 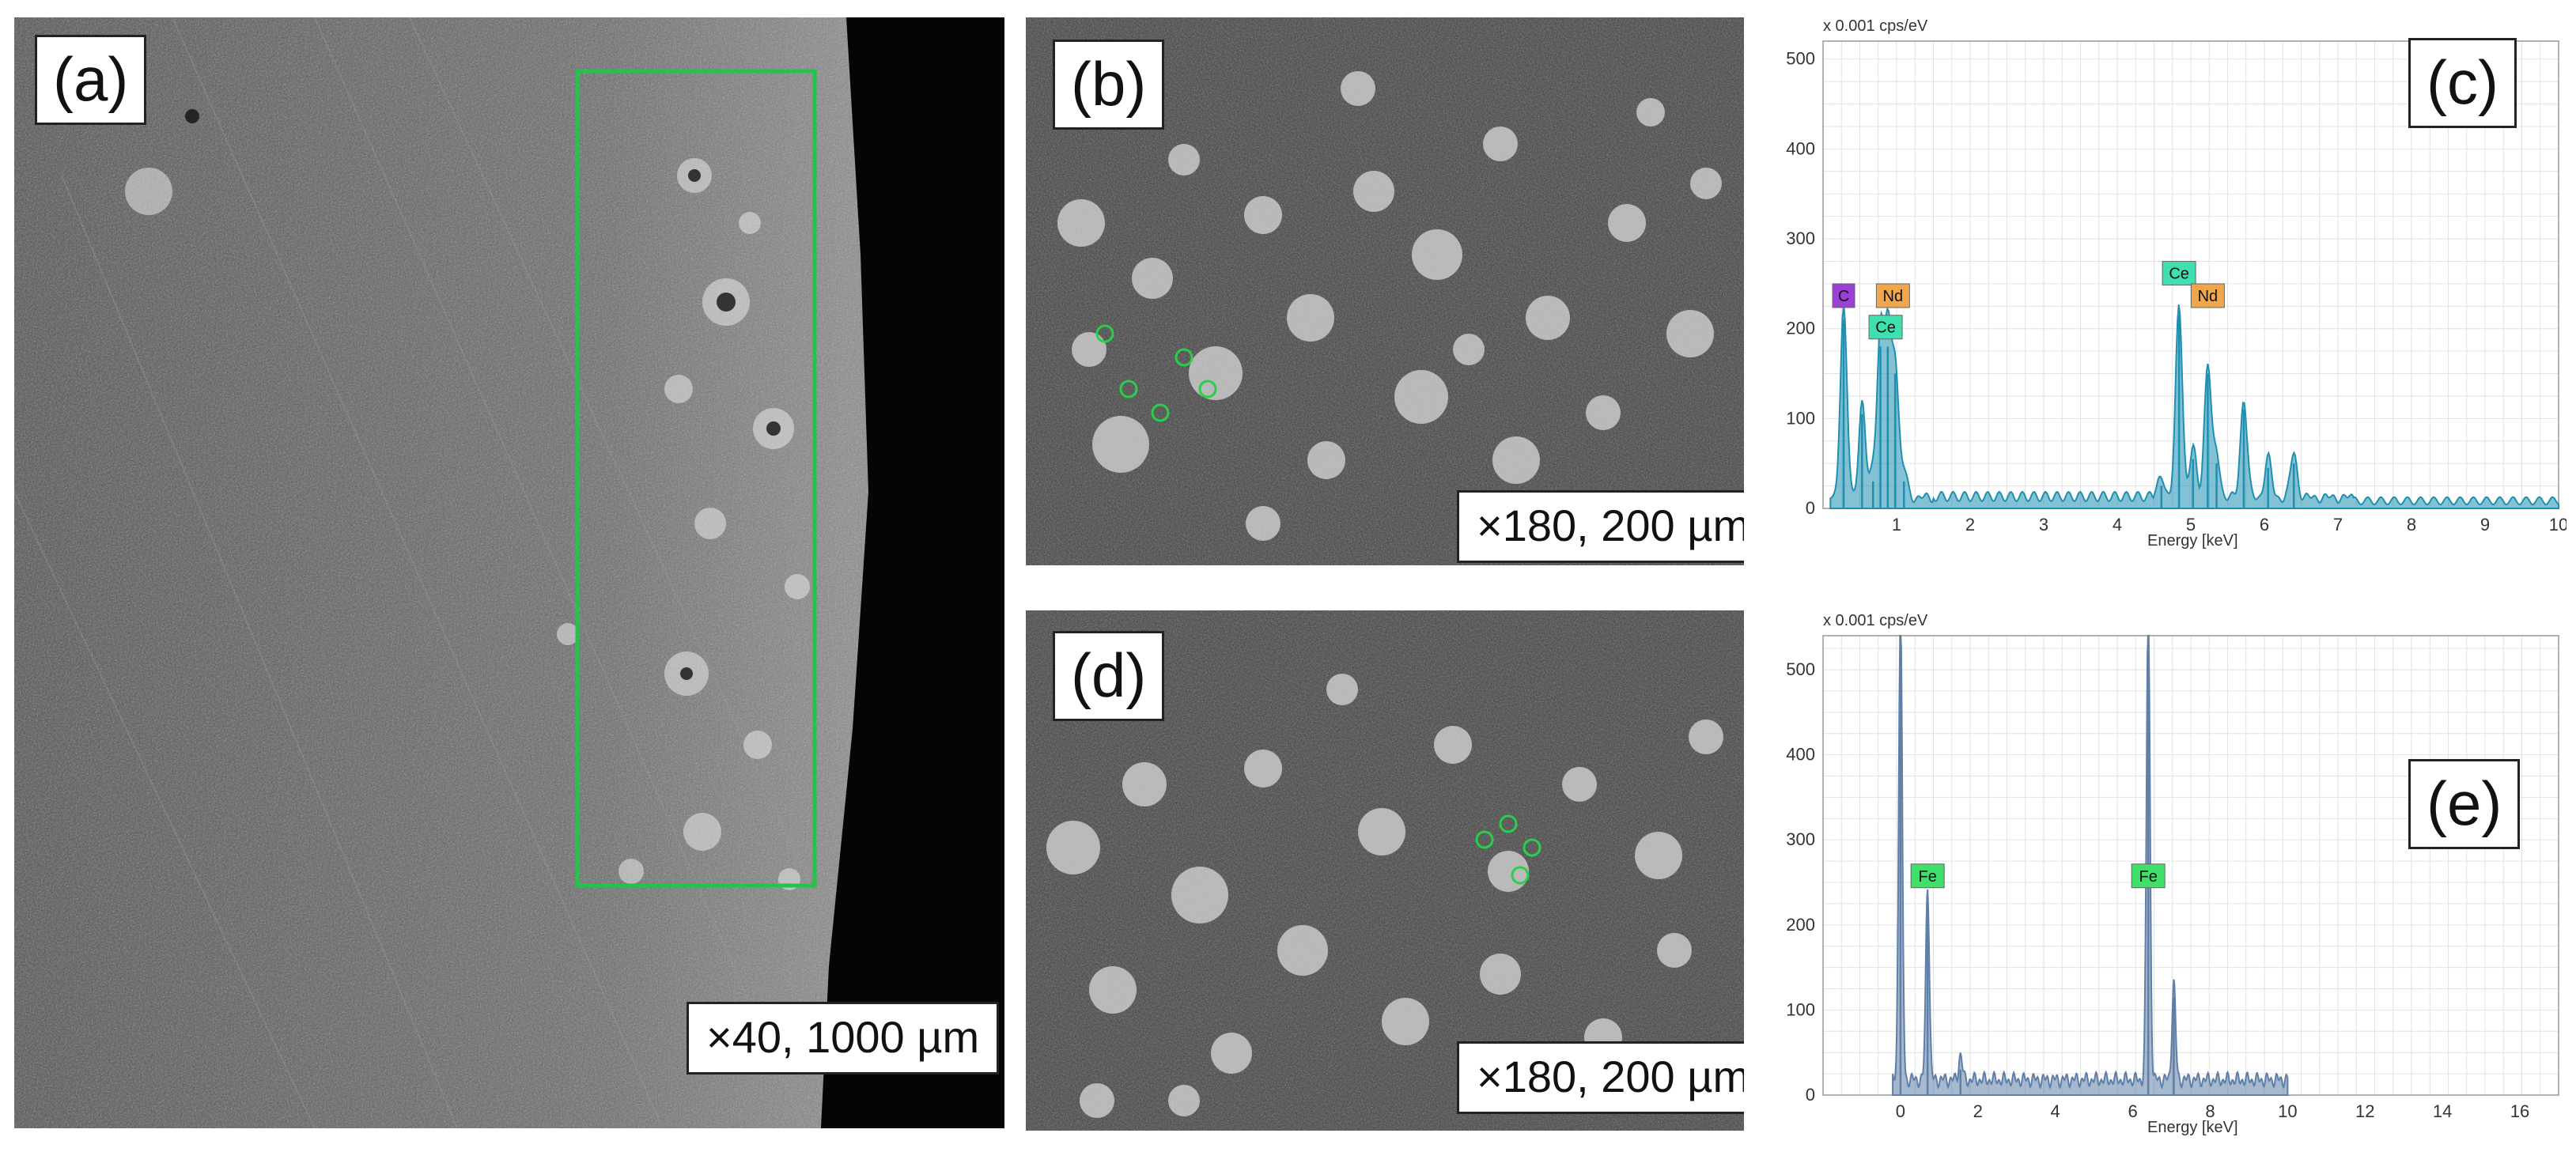 I want to click on element-tag-c: C, so click(x=1844, y=295).